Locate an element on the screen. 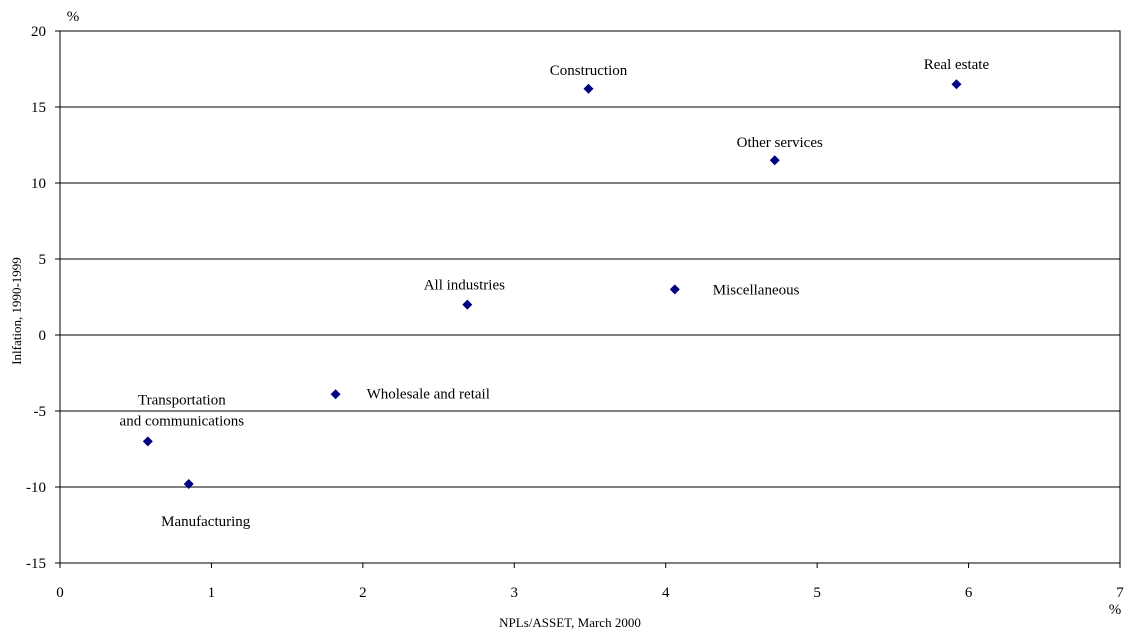 This screenshot has height=635, width=1132. y-tick-label-2: -5 is located at coordinates (40, 412).